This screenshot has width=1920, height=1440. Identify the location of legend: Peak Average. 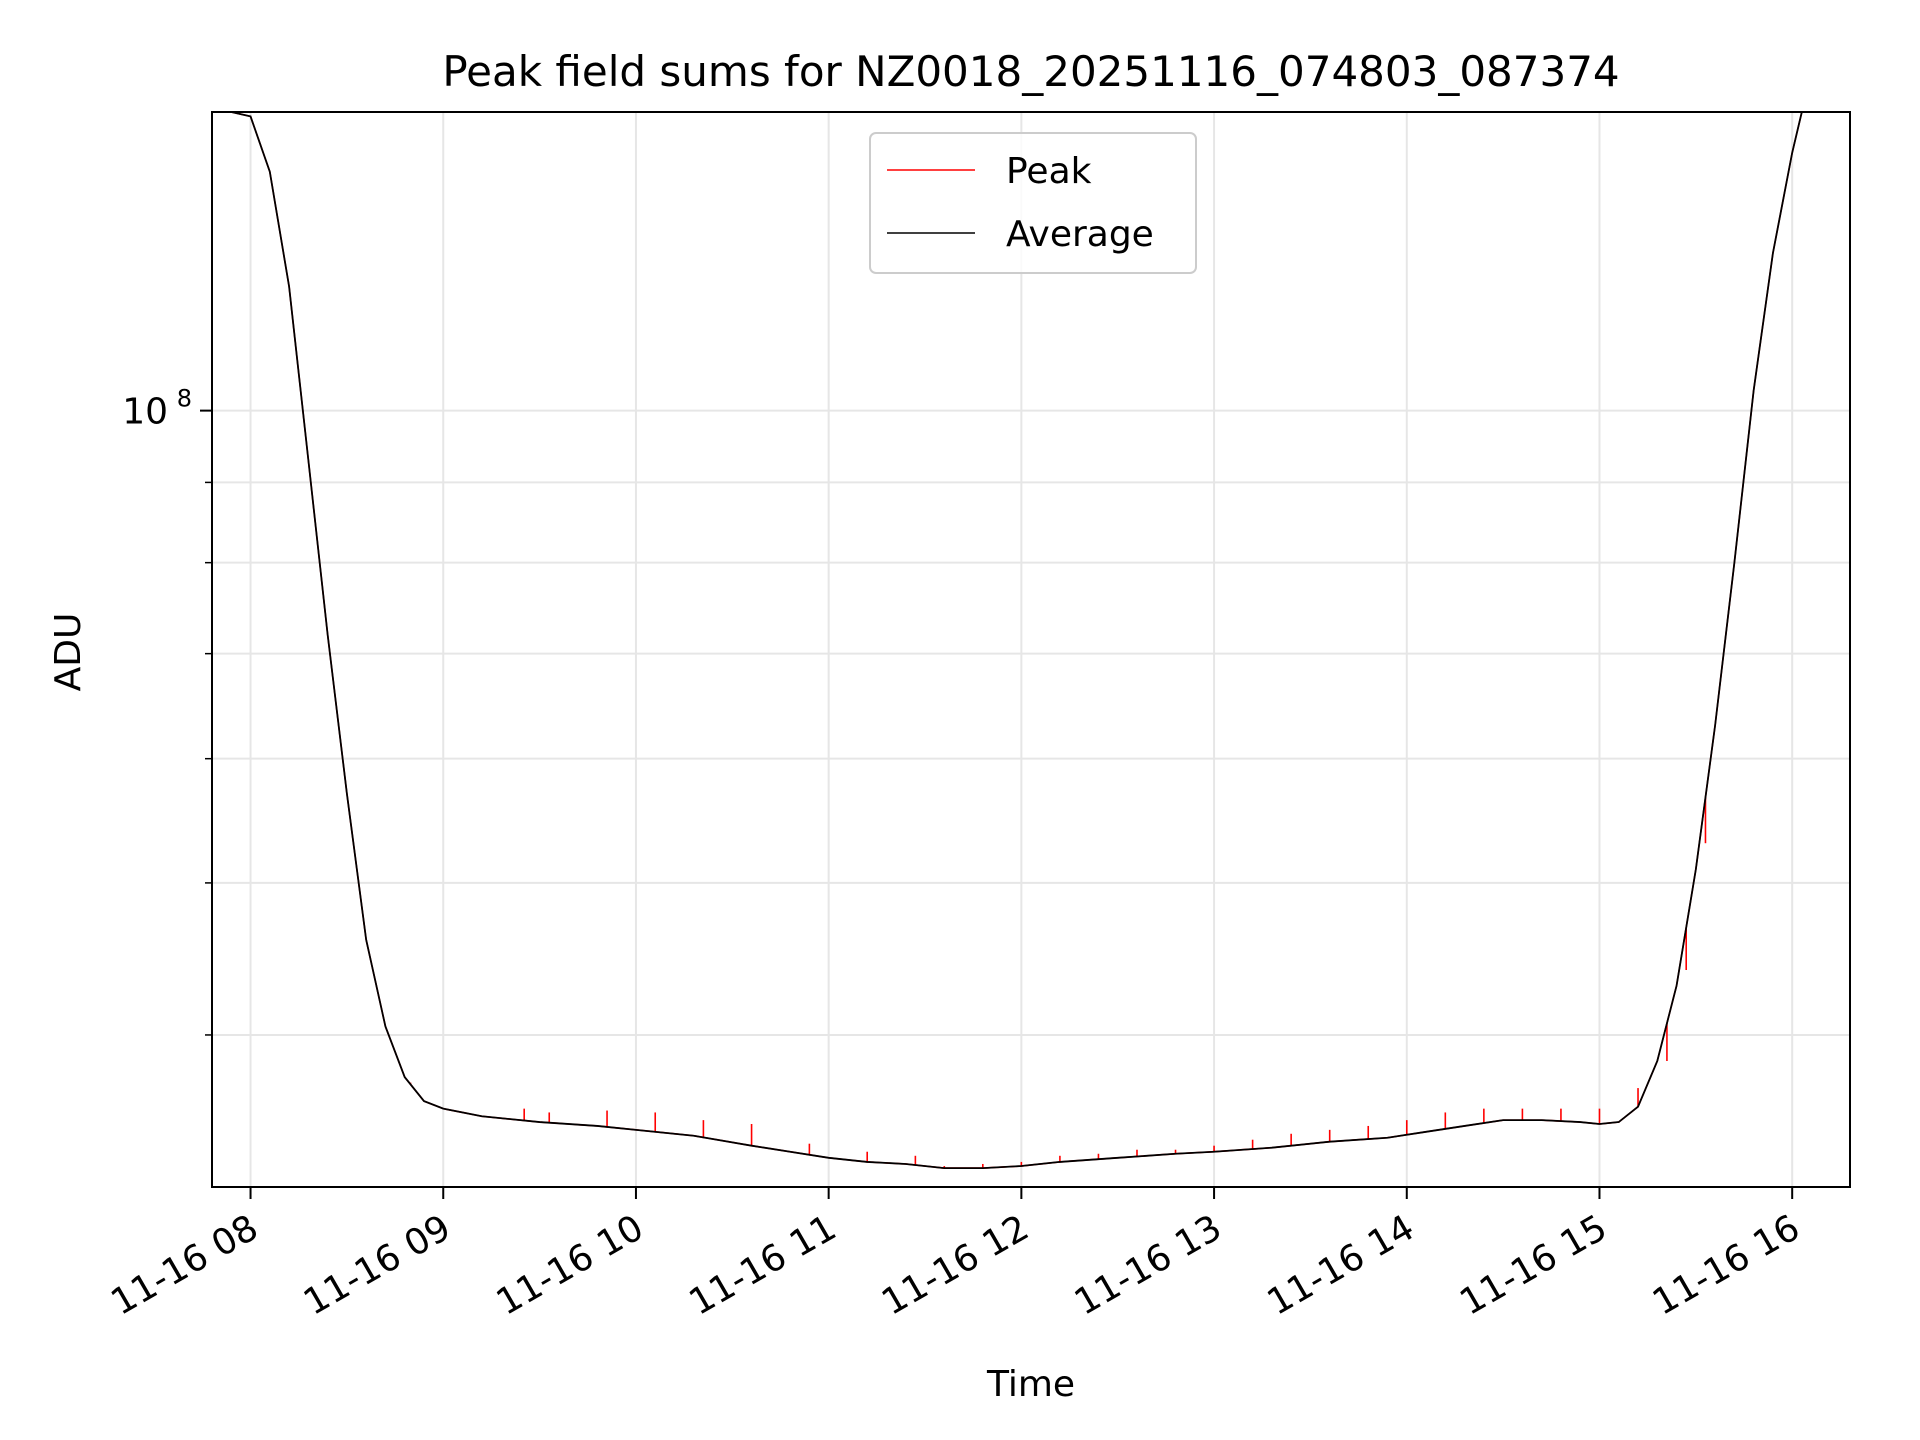
(1033, 203).